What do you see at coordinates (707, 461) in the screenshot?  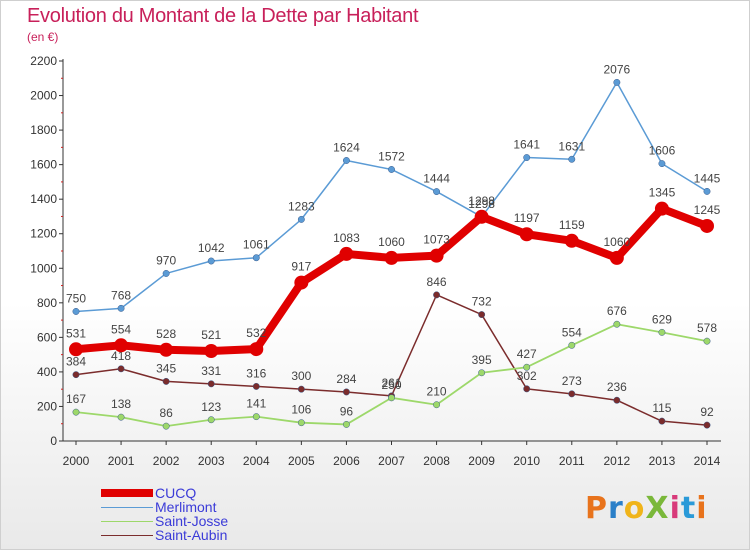 I see `x-tick-label: 2014` at bounding box center [707, 461].